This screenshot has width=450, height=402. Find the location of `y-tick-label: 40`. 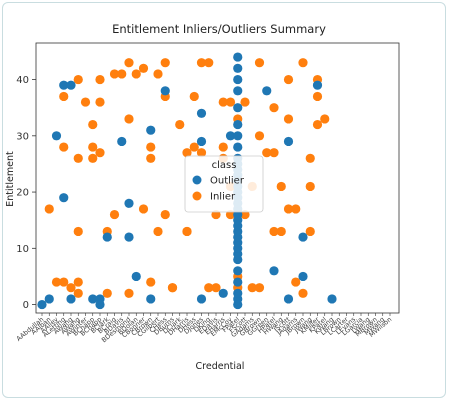

y-tick-label: 40 is located at coordinates (22, 80).